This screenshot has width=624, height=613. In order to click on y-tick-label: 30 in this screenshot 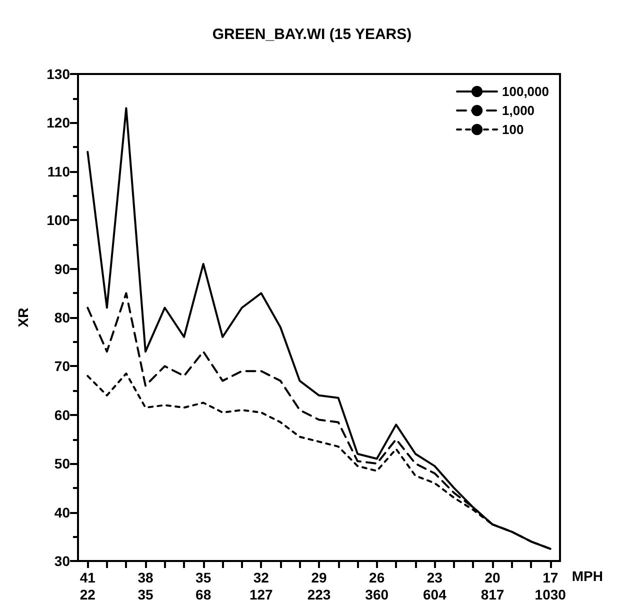, I will do `click(62, 561)`.